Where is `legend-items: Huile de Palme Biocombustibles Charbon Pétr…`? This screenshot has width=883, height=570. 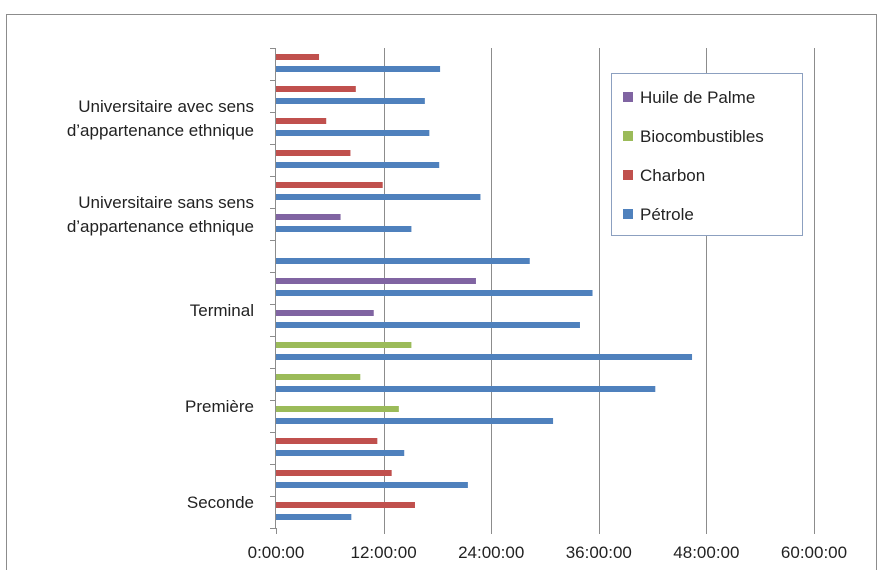
legend-items: Huile de Palme Biocombustibles Charbon Pétr… is located at coordinates (693, 156).